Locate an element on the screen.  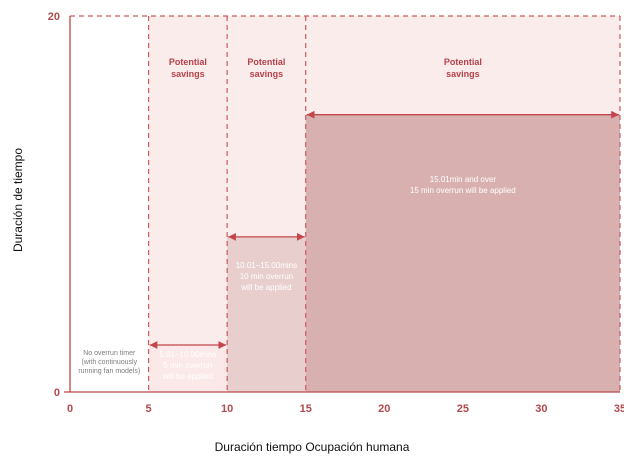
x-axis-label: Duración tiempo Ocupación humana is located at coordinates (312, 447).